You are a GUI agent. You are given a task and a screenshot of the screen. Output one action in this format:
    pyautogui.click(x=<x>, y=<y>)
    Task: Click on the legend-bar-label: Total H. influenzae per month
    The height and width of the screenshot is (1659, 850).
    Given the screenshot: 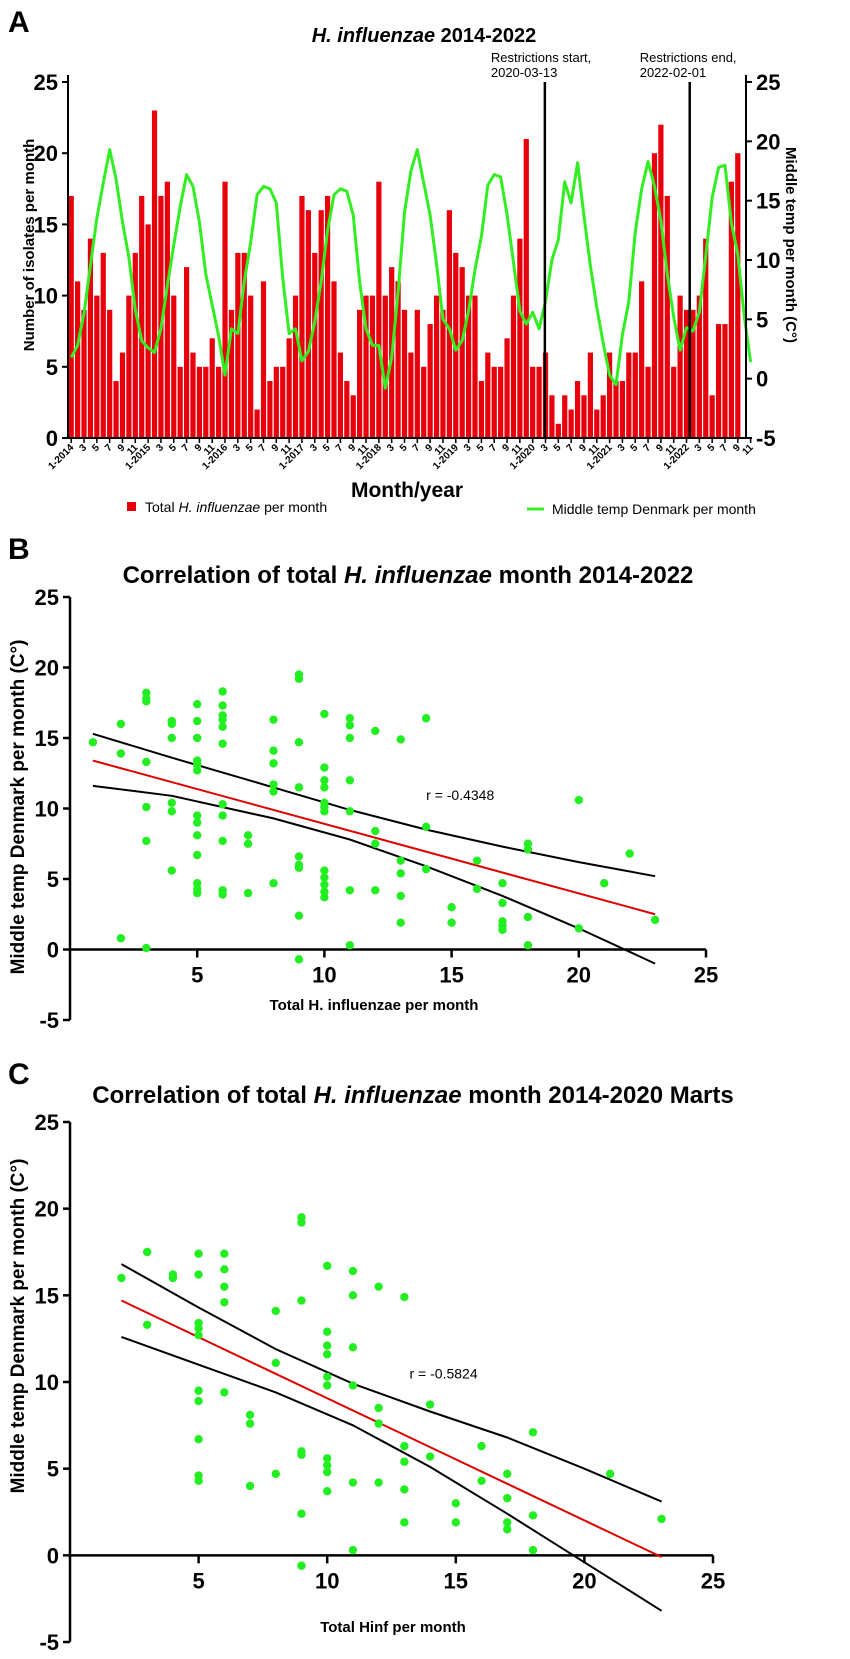 What is the action you would take?
    pyautogui.click(x=236, y=507)
    